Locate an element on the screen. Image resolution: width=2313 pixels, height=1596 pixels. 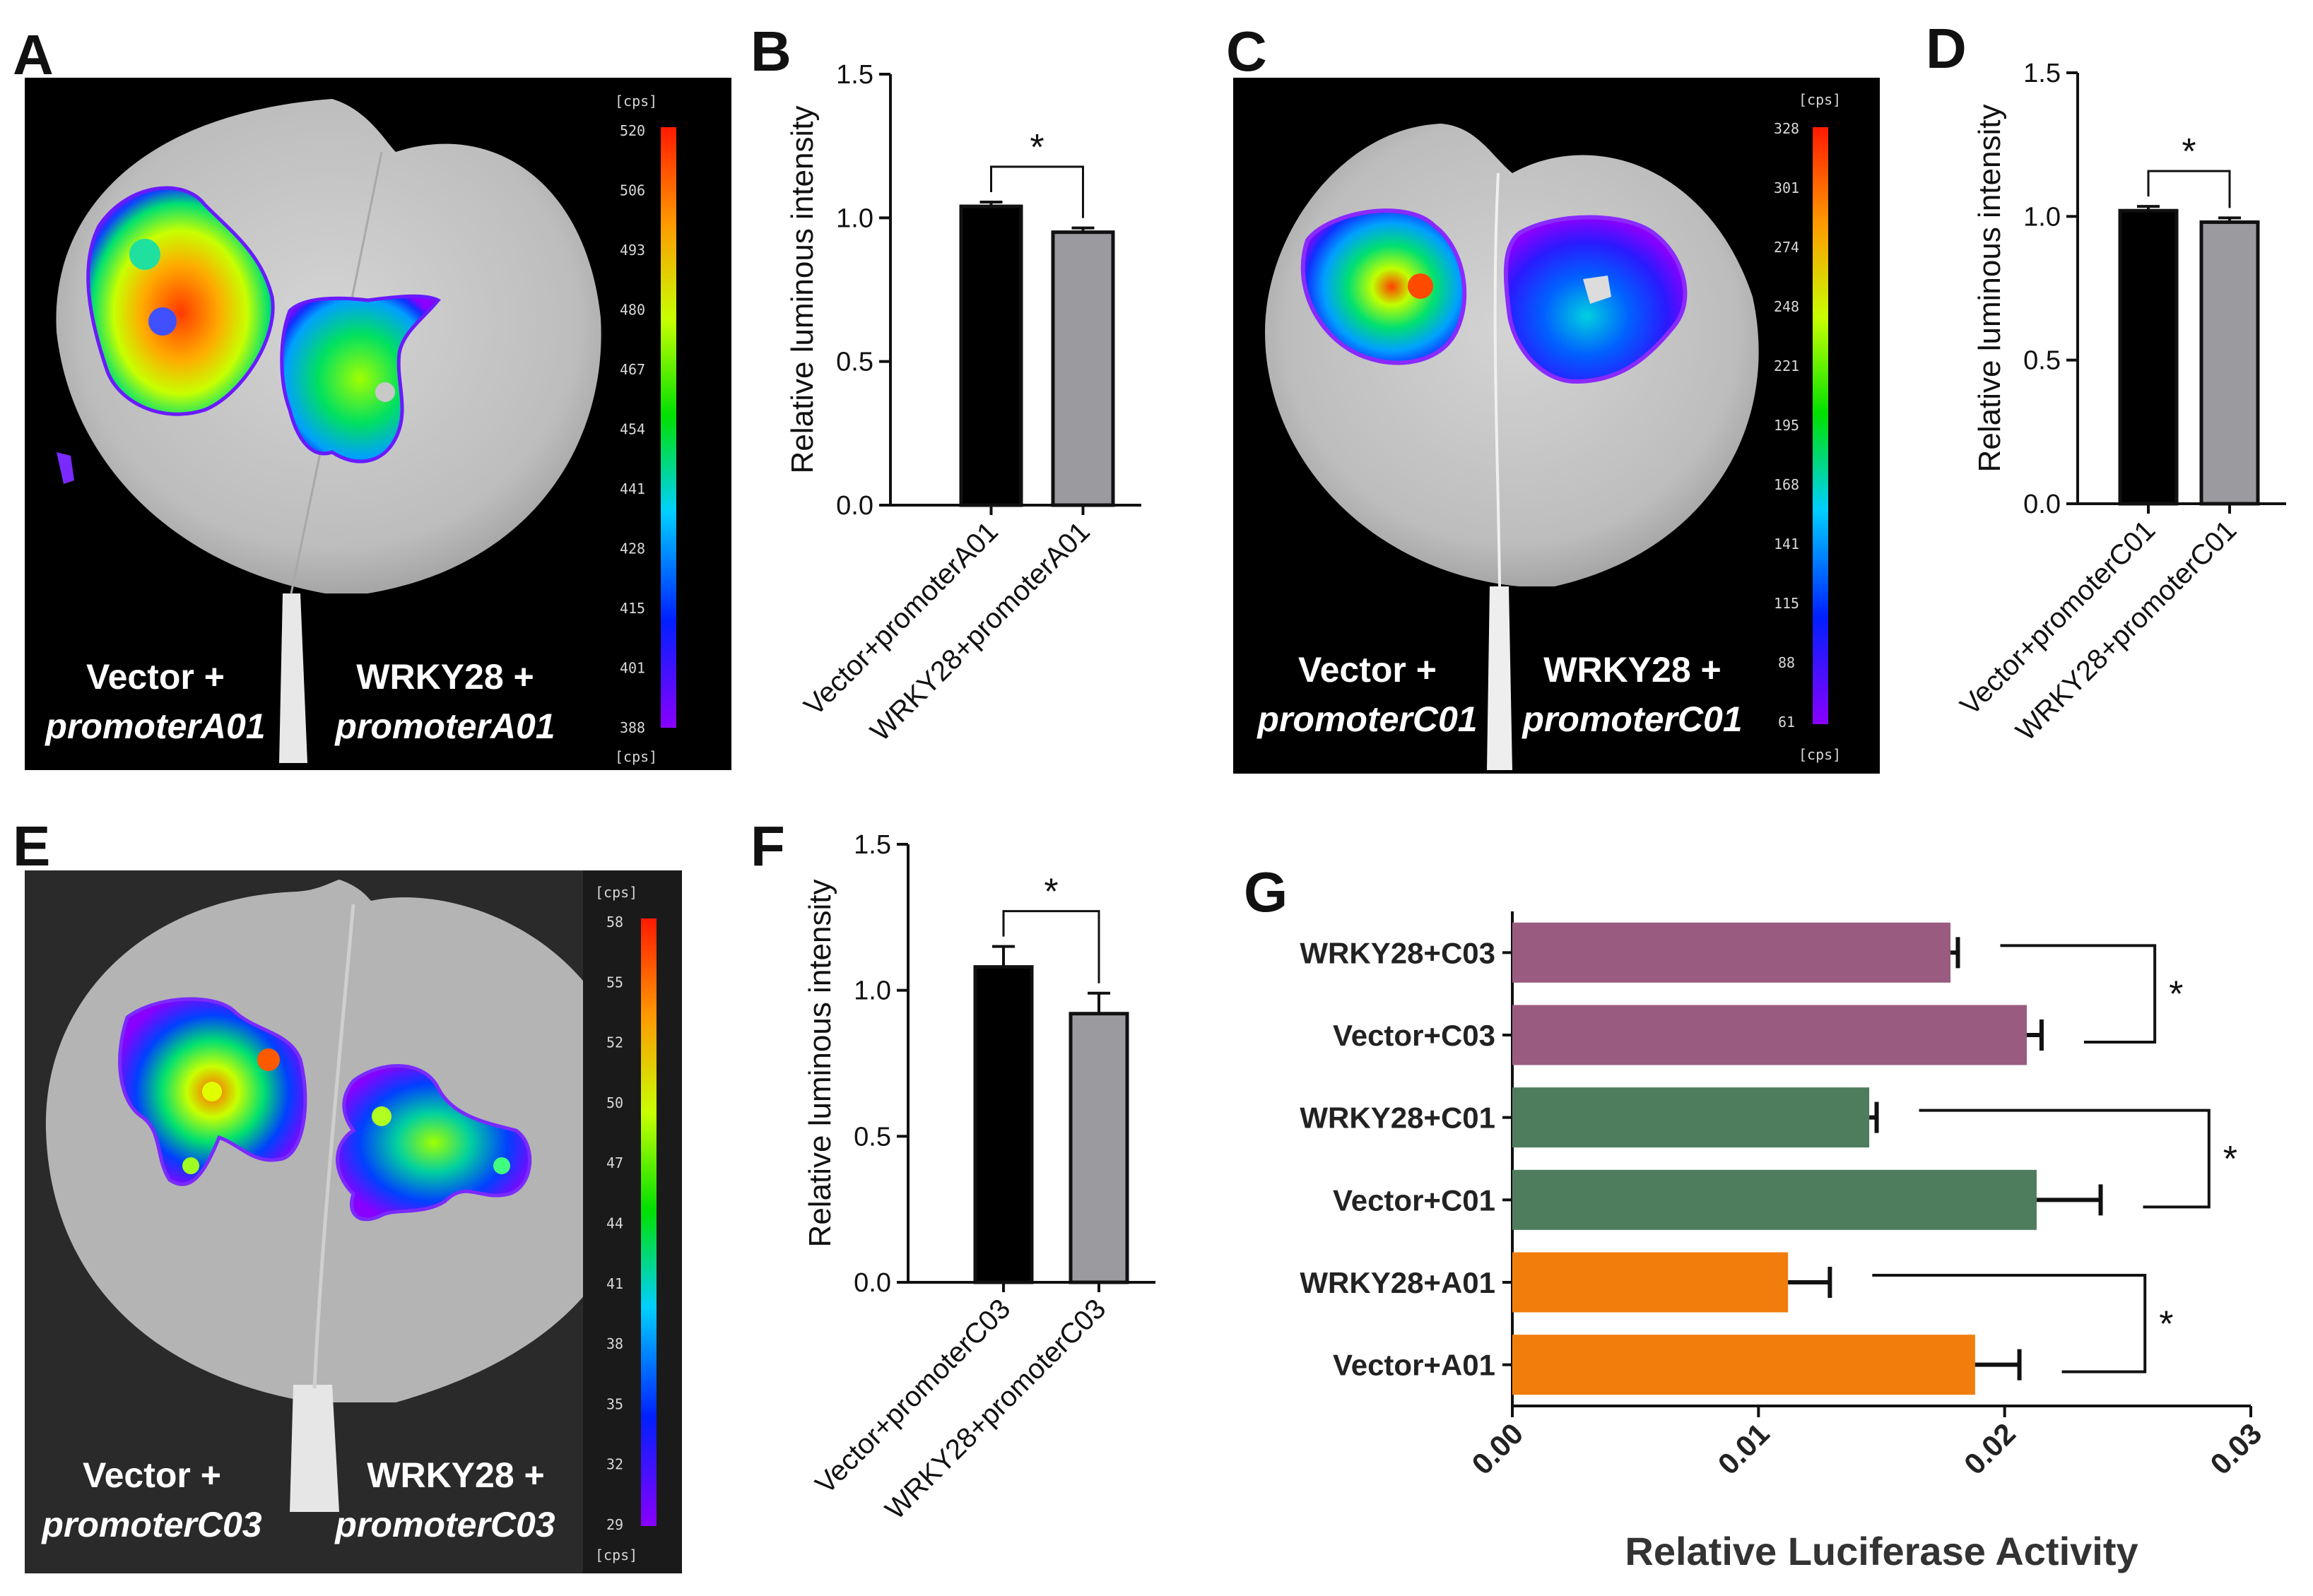
panel-letter-d: D is located at coordinates (1947, 48).